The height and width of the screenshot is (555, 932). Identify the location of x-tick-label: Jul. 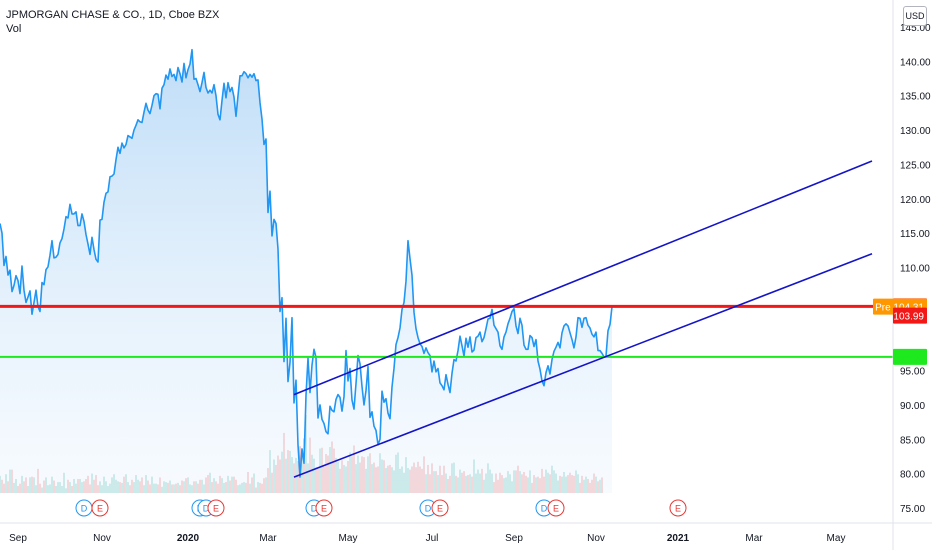
(432, 538).